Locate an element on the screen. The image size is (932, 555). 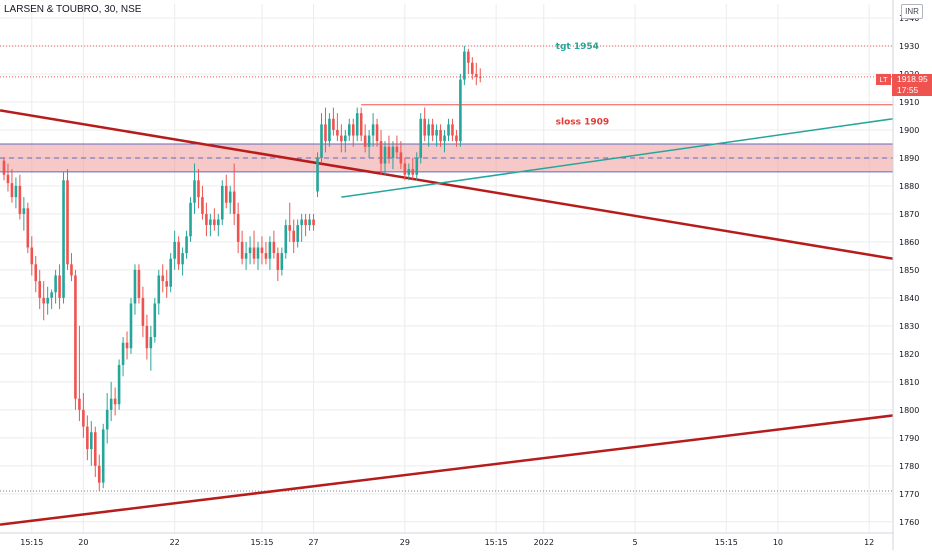
y-tick-label: 1890 is located at coordinates (909, 158).